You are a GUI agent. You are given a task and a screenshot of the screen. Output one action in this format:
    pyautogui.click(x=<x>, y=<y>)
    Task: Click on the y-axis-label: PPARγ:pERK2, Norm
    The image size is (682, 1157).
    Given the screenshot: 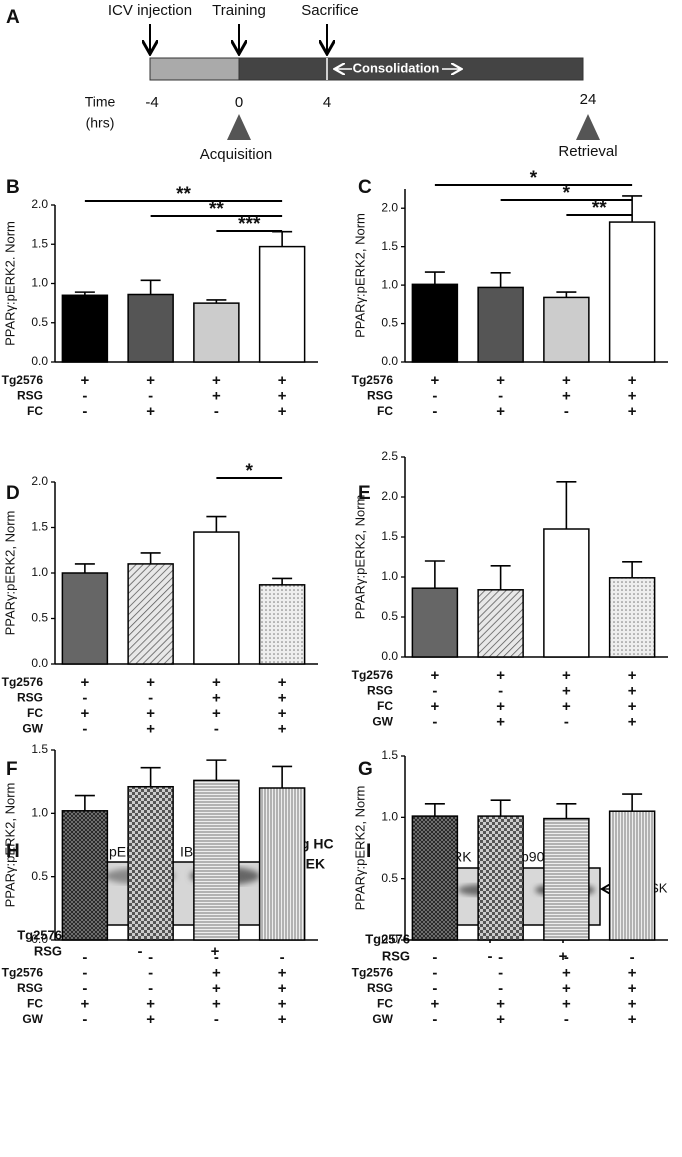 What is the action you would take?
    pyautogui.click(x=359, y=557)
    